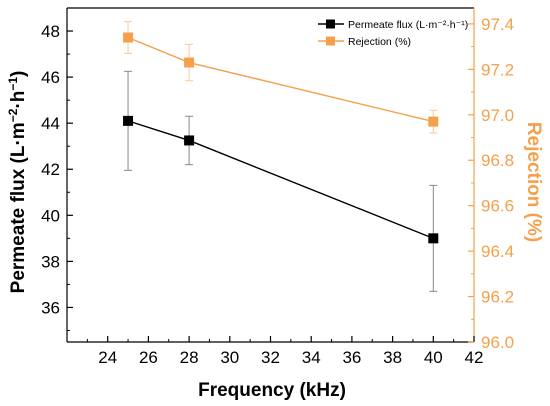  I want to click on right-y-tick-label: 97.0, so click(497, 115).